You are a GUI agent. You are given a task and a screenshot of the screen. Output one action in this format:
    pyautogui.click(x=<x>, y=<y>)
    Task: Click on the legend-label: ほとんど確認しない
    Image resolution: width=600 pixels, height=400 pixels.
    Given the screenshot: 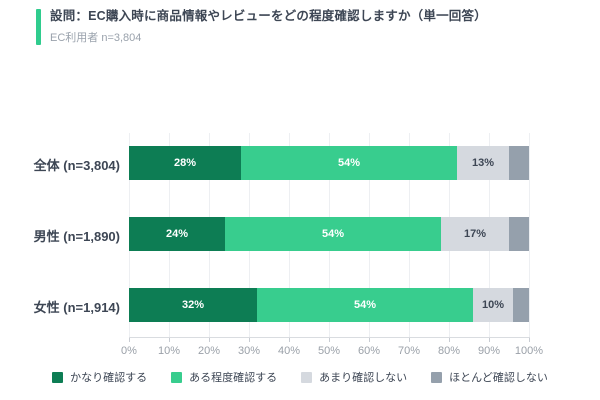 What is the action you would take?
    pyautogui.click(x=498, y=378)
    